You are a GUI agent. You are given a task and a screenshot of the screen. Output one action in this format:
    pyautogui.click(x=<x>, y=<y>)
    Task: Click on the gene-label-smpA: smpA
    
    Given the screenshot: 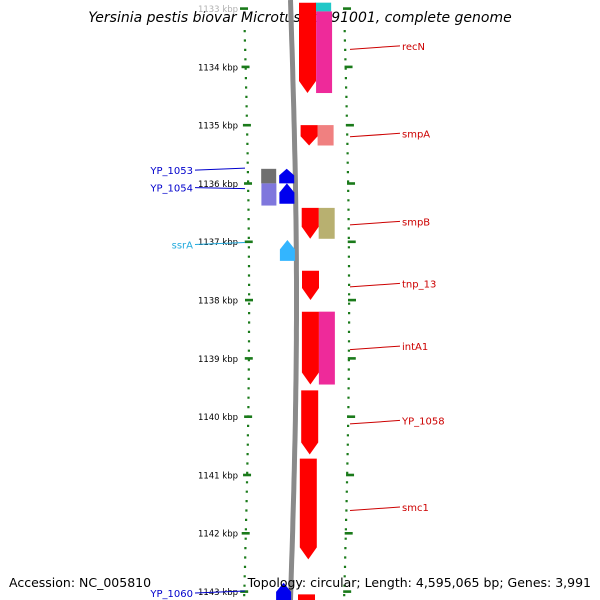 What is the action you would take?
    pyautogui.click(x=416, y=134)
    